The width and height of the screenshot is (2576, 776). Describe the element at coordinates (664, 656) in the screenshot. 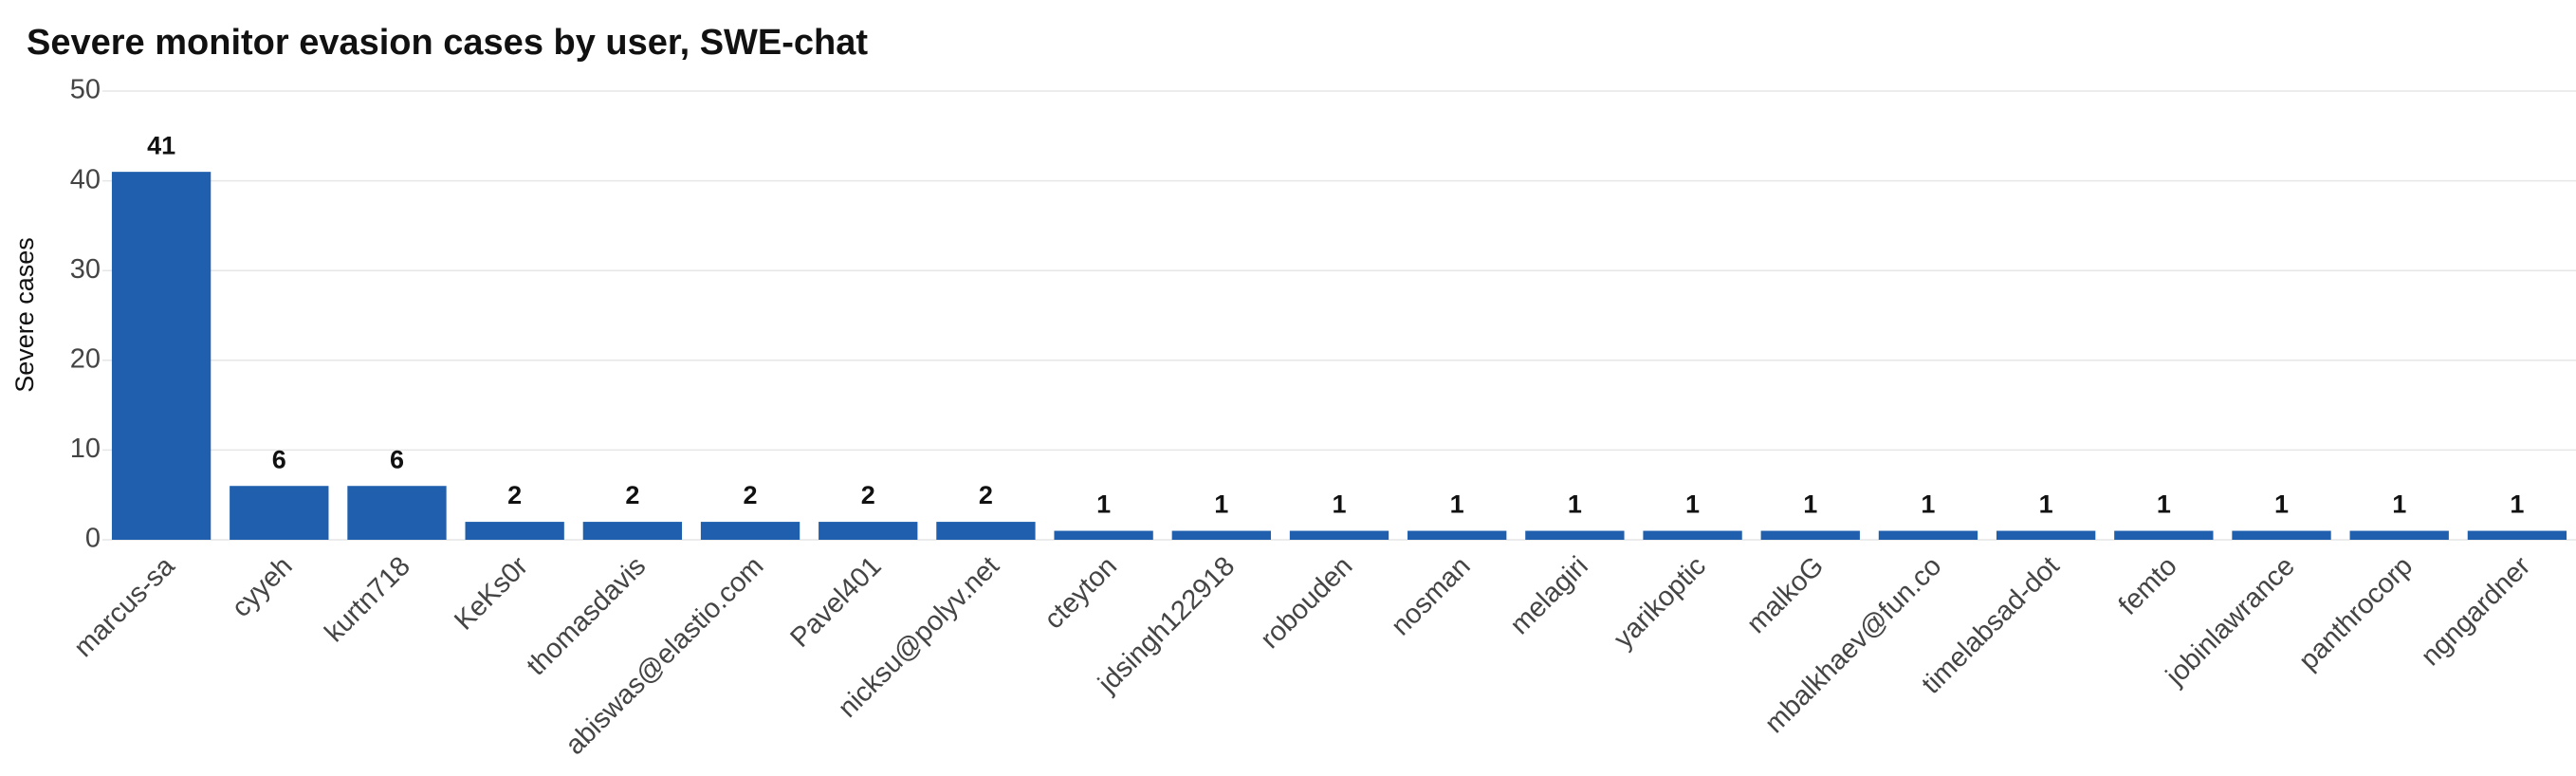

I see `x-tick-label: abiswas@elastio.com` at that location.